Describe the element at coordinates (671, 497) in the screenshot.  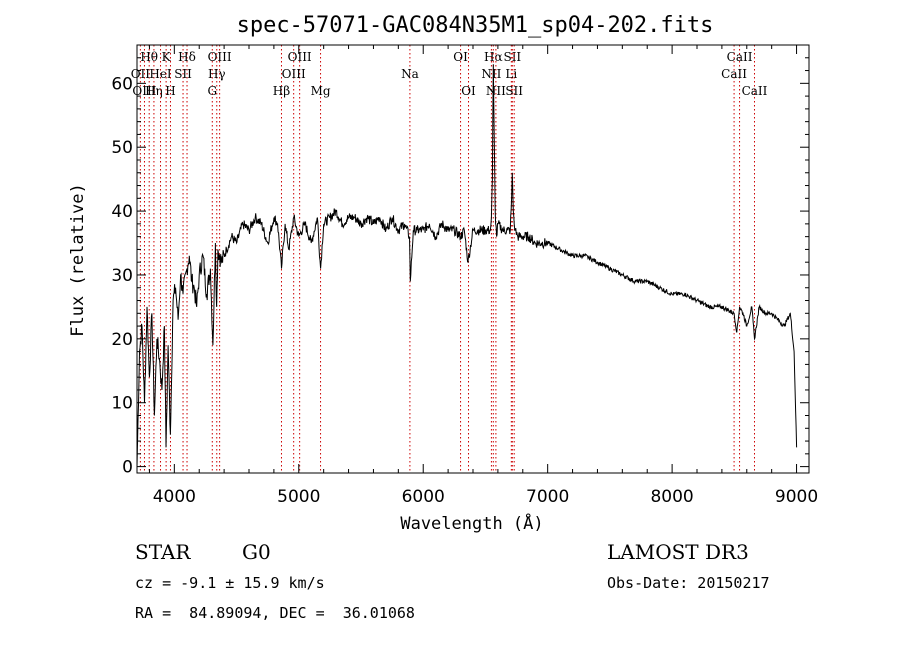
I see `x-tick-label-4: 8000` at that location.